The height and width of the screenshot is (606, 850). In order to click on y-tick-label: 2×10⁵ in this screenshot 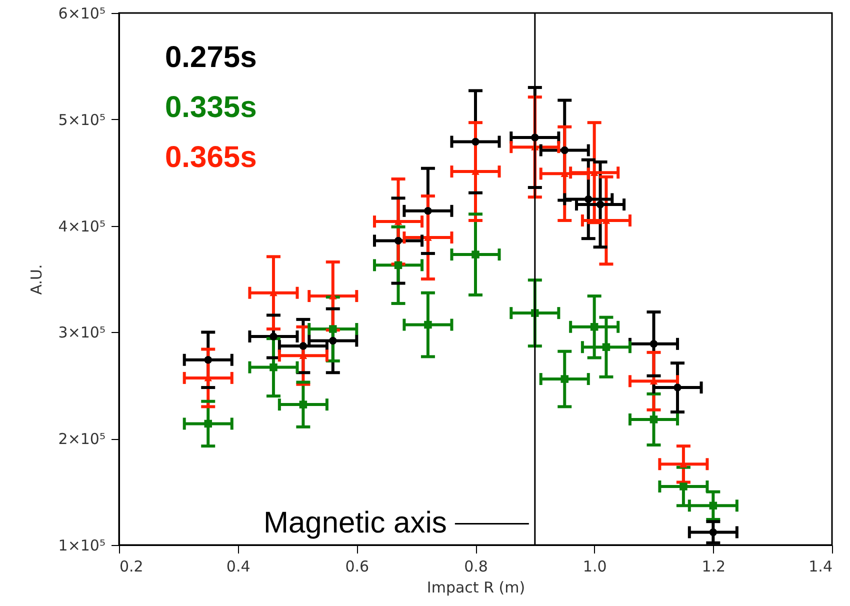, I will do `click(82, 439)`.